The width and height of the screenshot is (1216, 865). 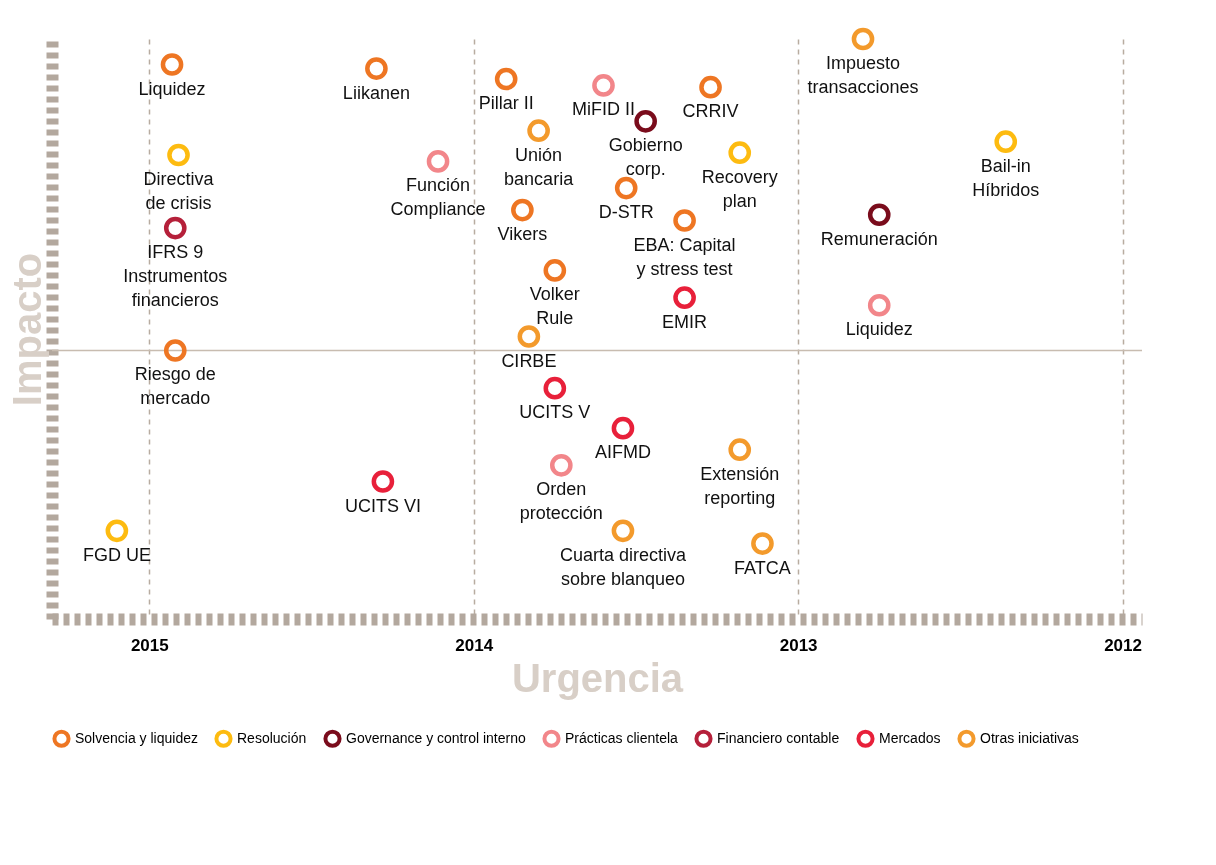 I want to click on x-tick-label: 2013, so click(x=798, y=645).